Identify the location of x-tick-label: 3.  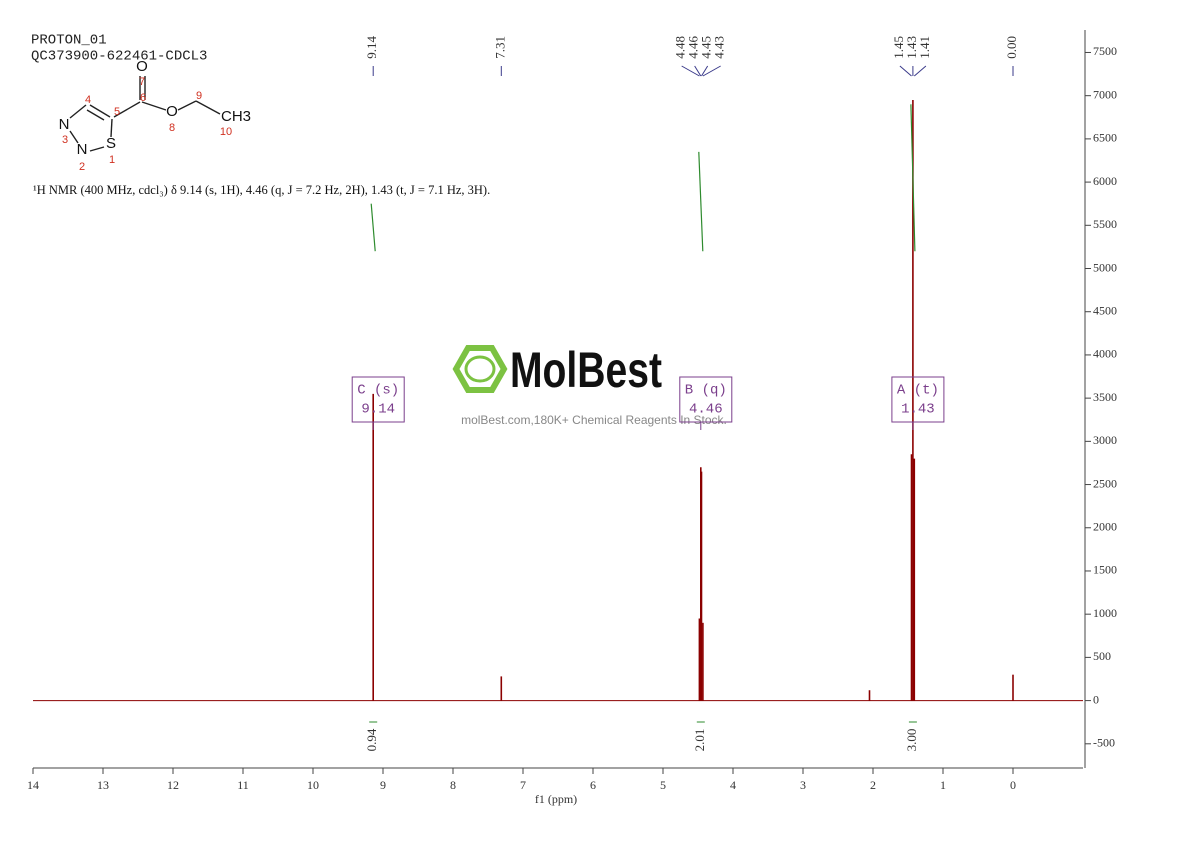
(803, 785).